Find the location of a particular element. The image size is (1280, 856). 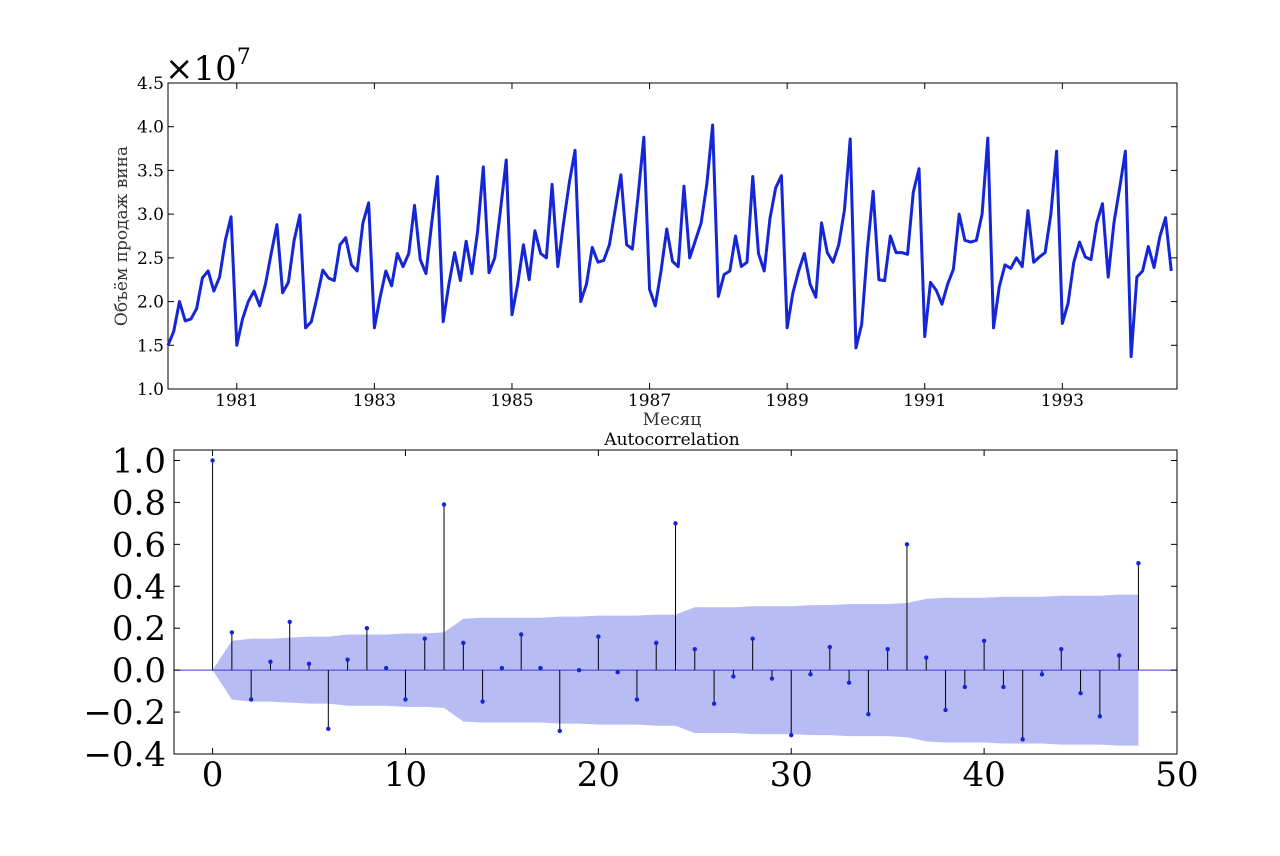

sales-x-tick-label: 1991 is located at coordinates (924, 401).